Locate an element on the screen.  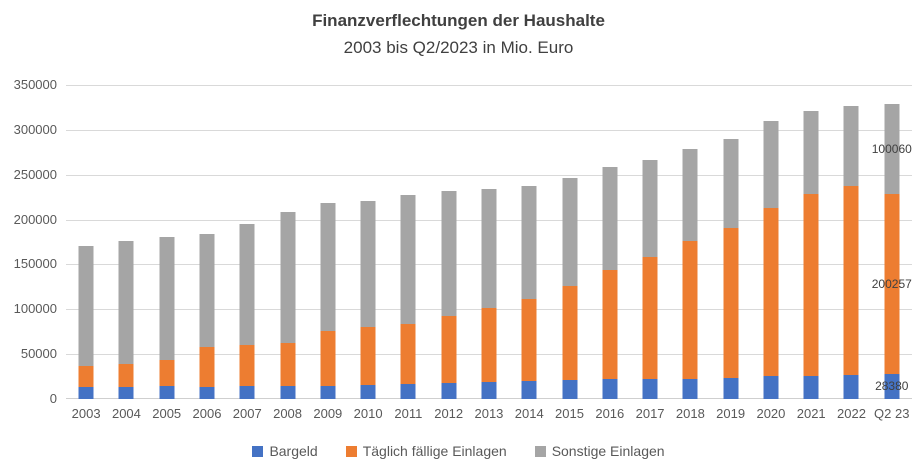
bar-column-2015: 2015 is located at coordinates (569, 253).